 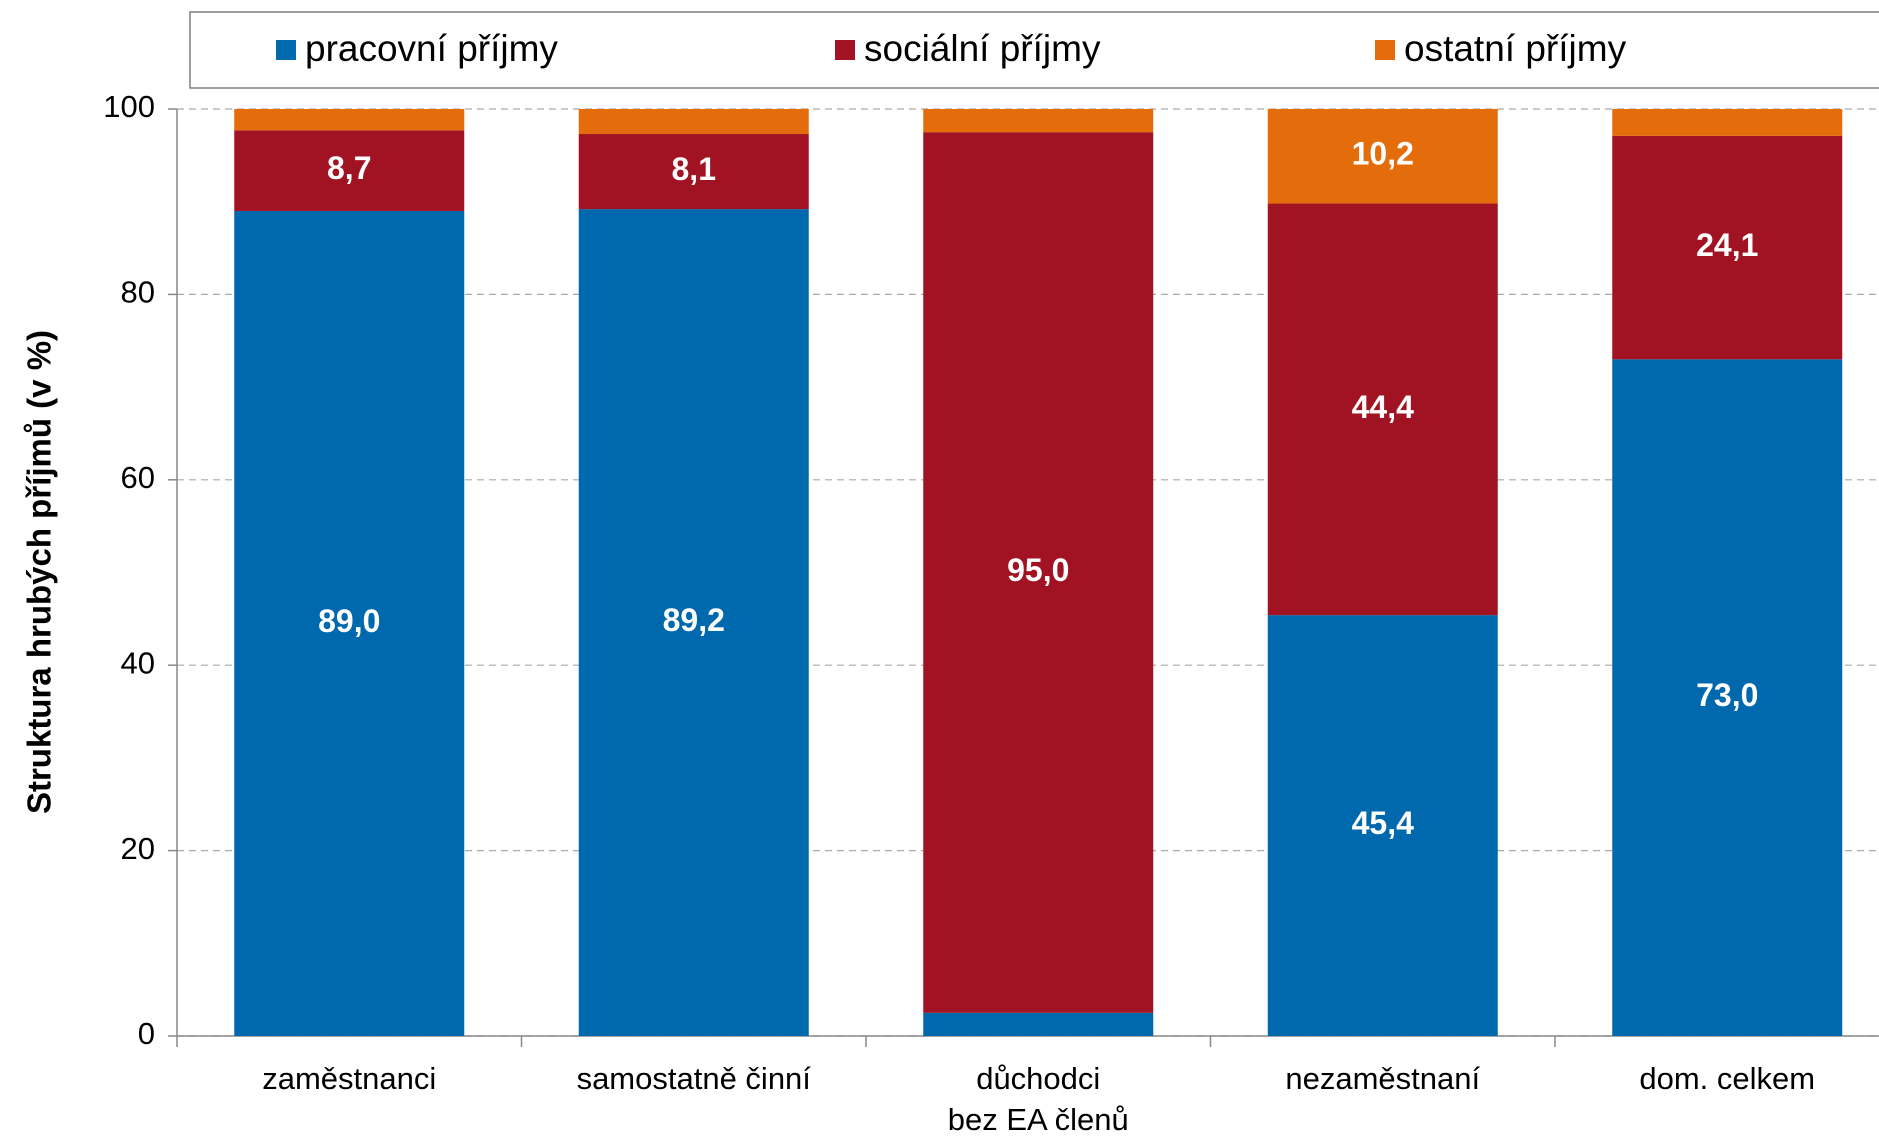 What do you see at coordinates (1383, 823) in the screenshot?
I see `data-label: 45,4` at bounding box center [1383, 823].